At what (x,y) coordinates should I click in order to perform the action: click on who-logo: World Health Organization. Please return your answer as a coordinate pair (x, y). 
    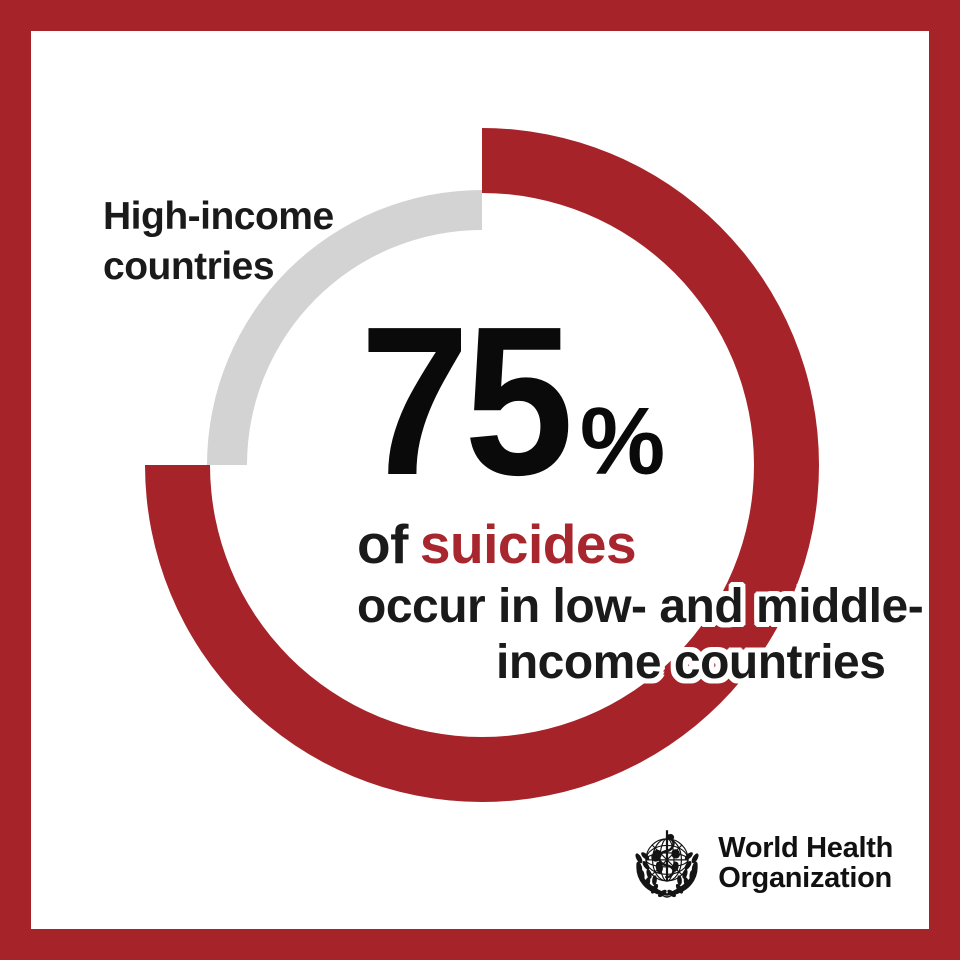
    Looking at the image, I should click on (760, 863).